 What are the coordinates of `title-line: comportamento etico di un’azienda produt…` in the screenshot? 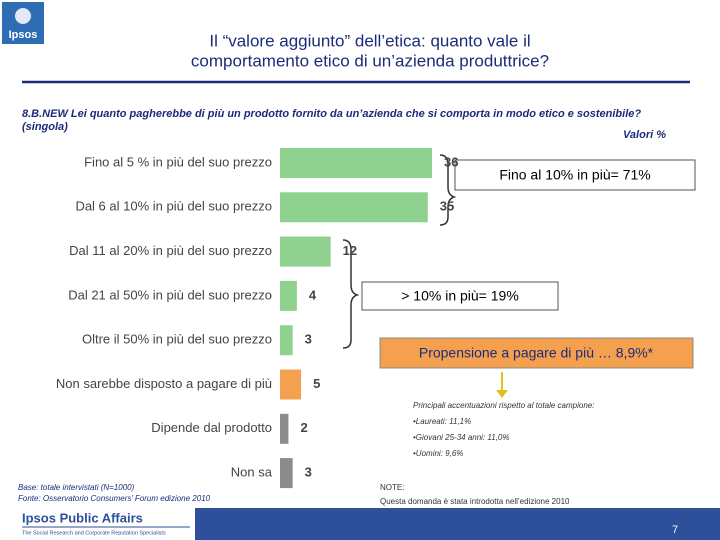 It's located at (370, 60).